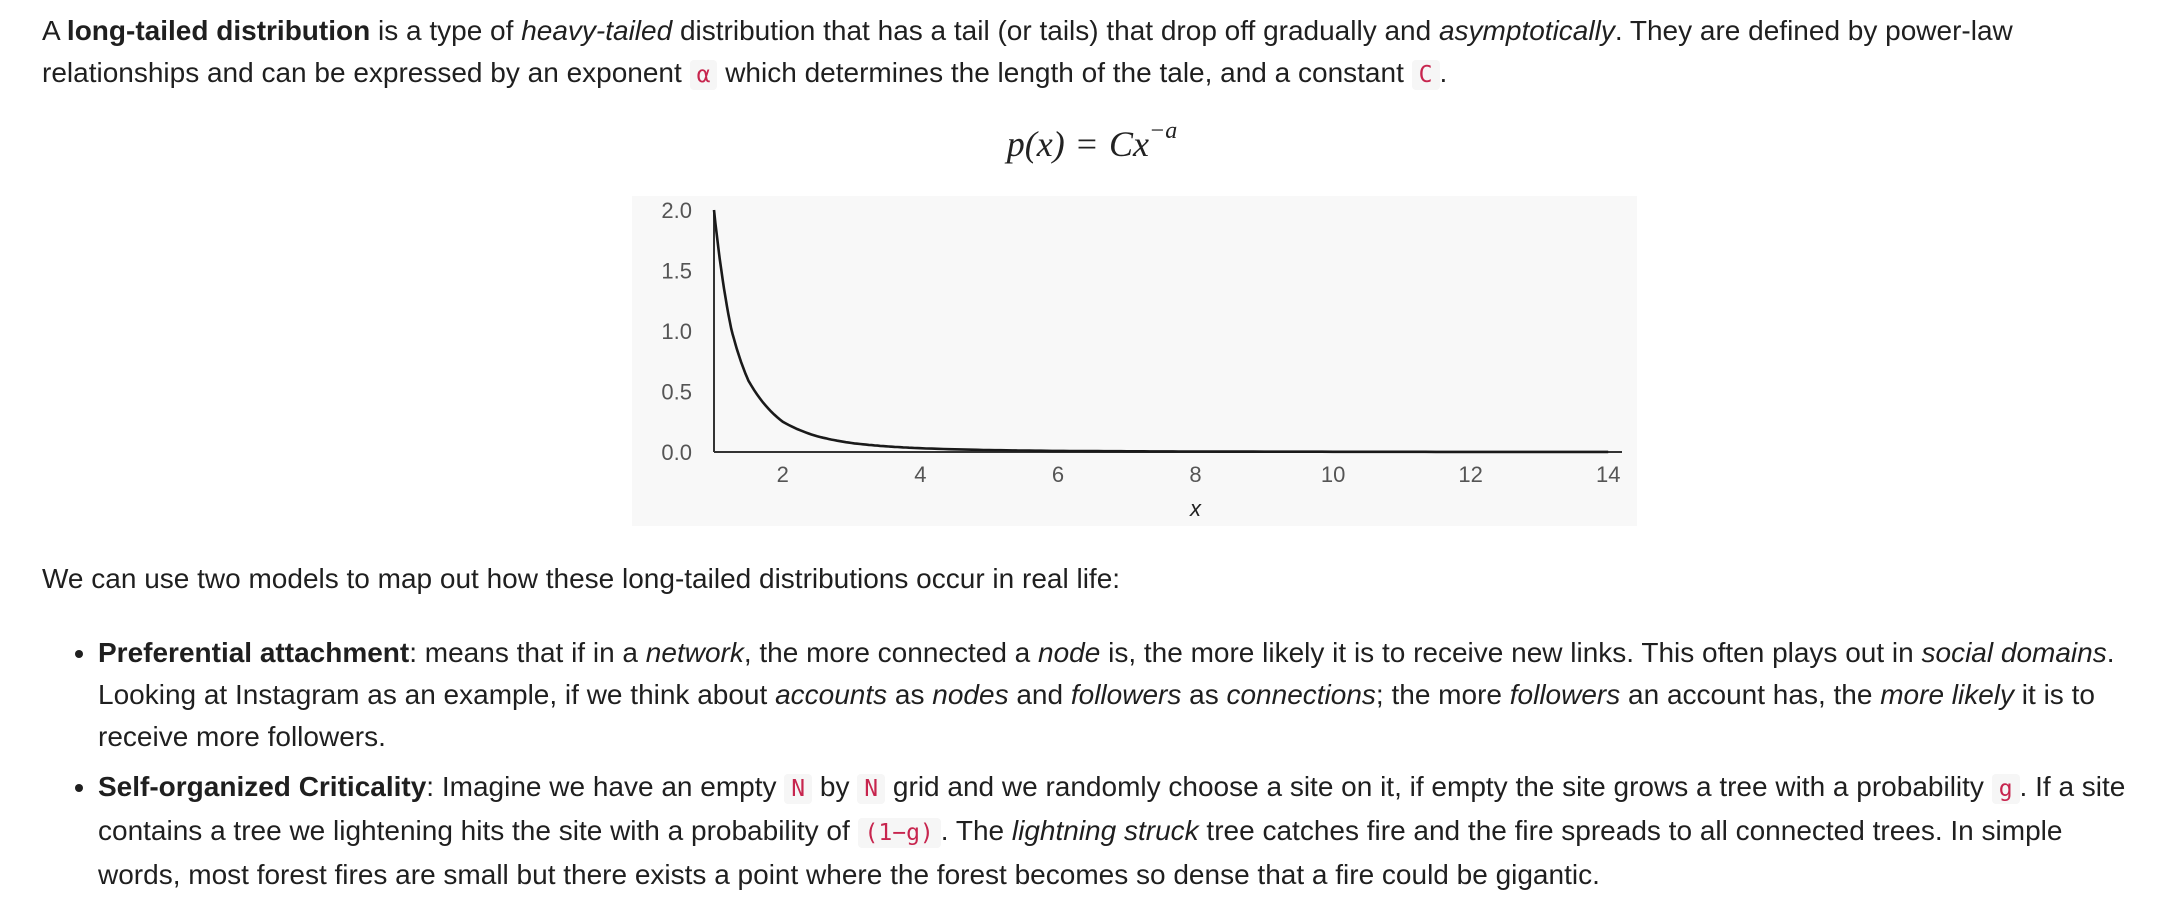  I want to click on item-text: and, so click(1039, 694).